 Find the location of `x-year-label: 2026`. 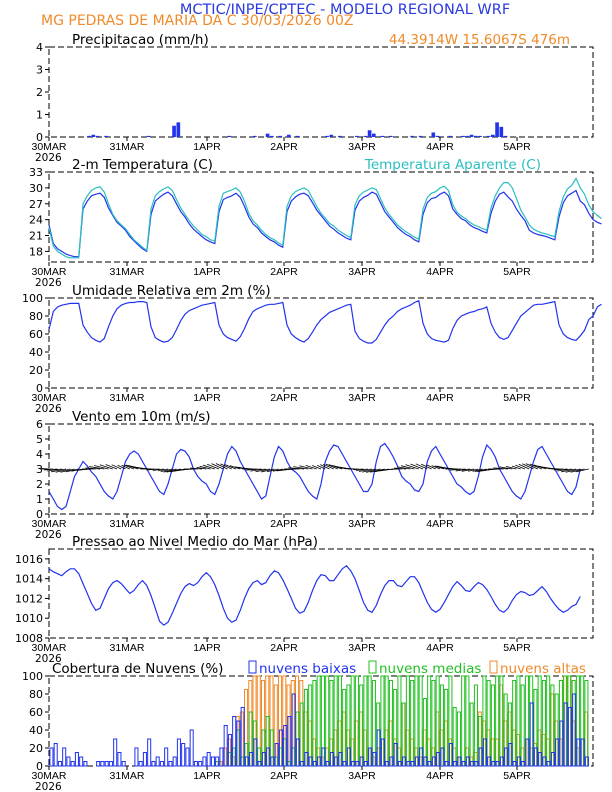

x-year-label: 2026 is located at coordinates (48, 659).